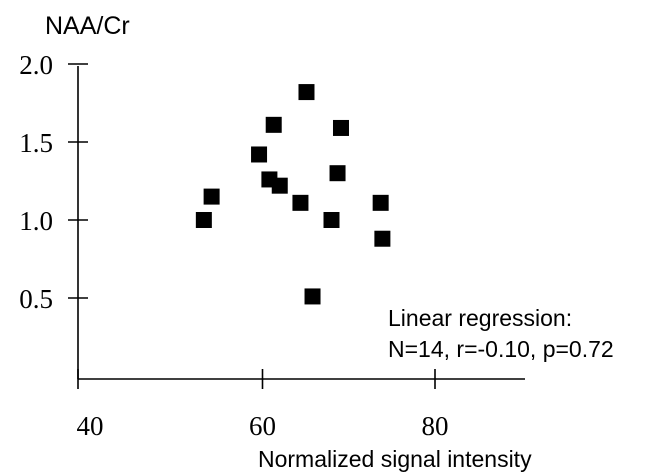 This screenshot has width=672, height=473. Describe the element at coordinates (480, 318) in the screenshot. I see `regression-annotation-line-1: Linear regression:` at that location.